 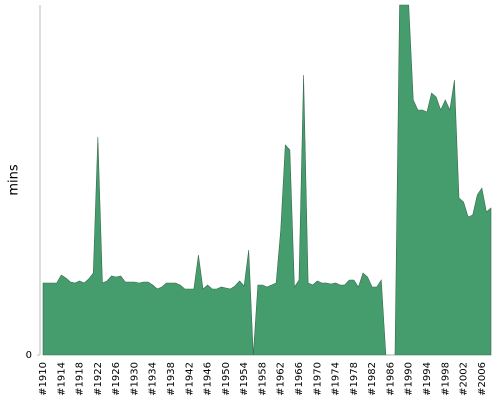 I want to click on x-tick-label: #1914, so click(x=61, y=379).